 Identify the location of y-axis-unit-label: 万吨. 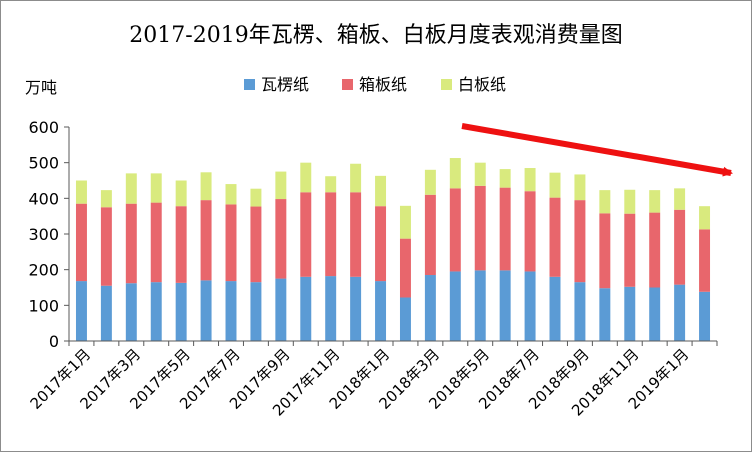
(41, 87).